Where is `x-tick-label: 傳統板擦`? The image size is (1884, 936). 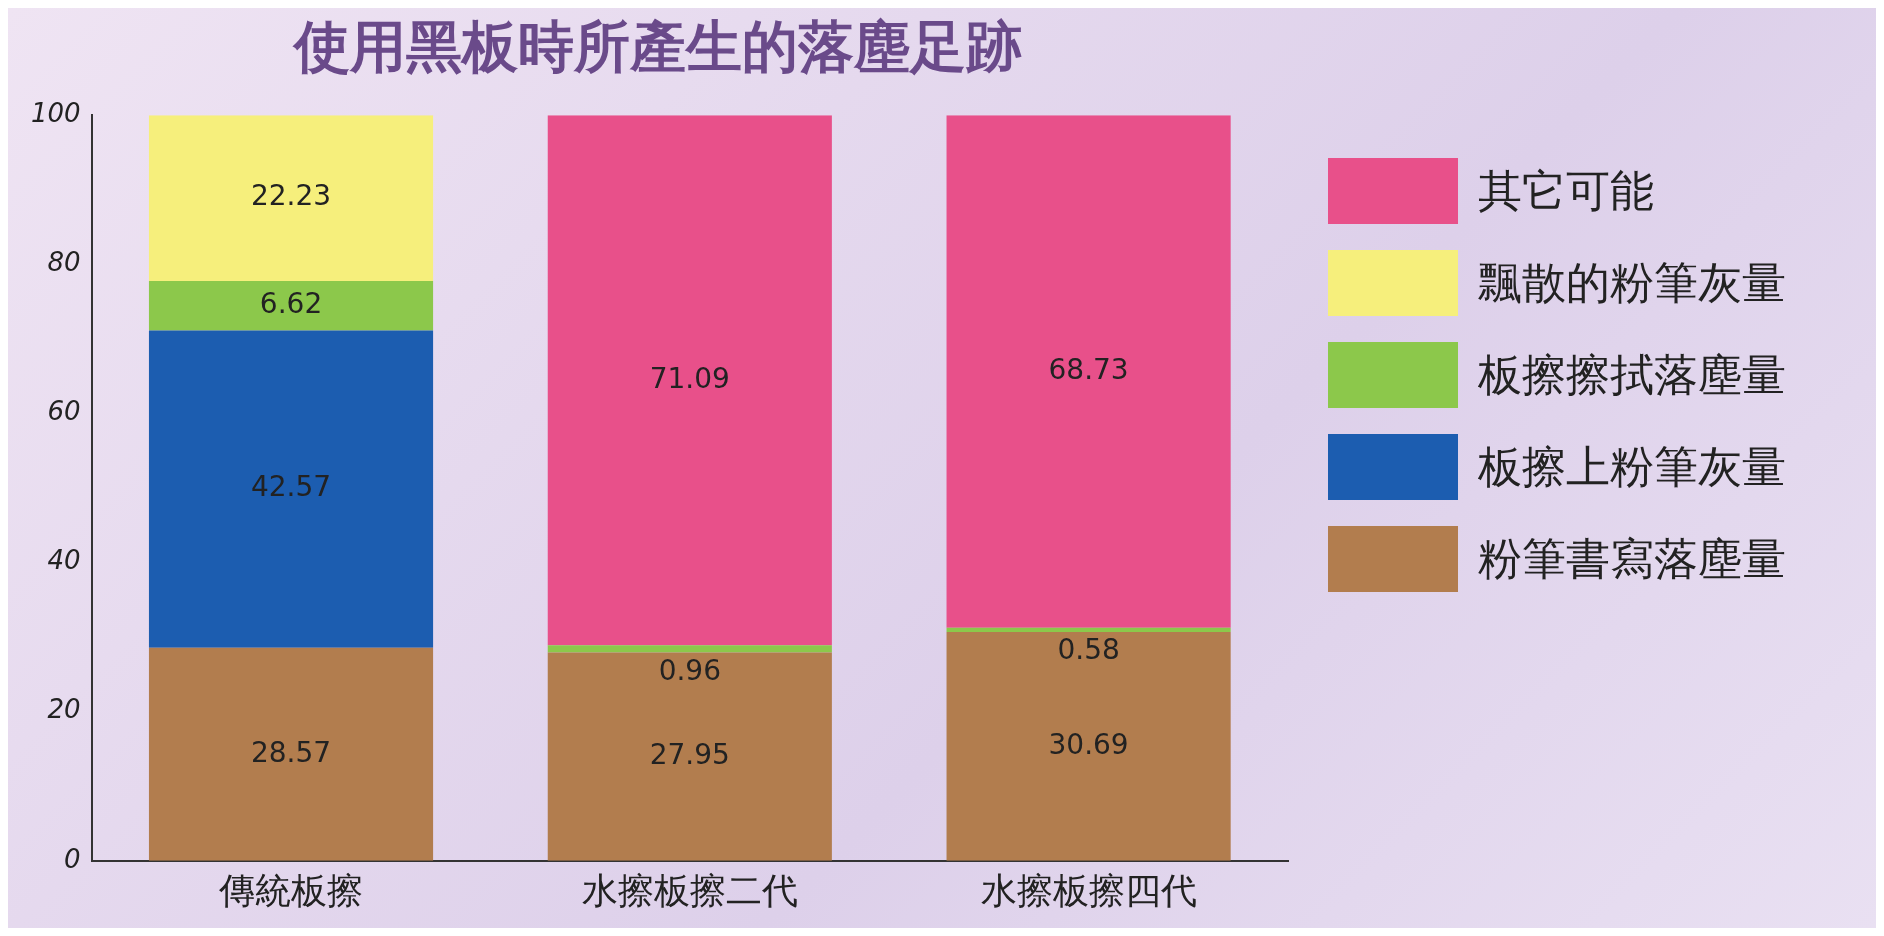 x-tick-label: 傳統板擦 is located at coordinates (291, 890).